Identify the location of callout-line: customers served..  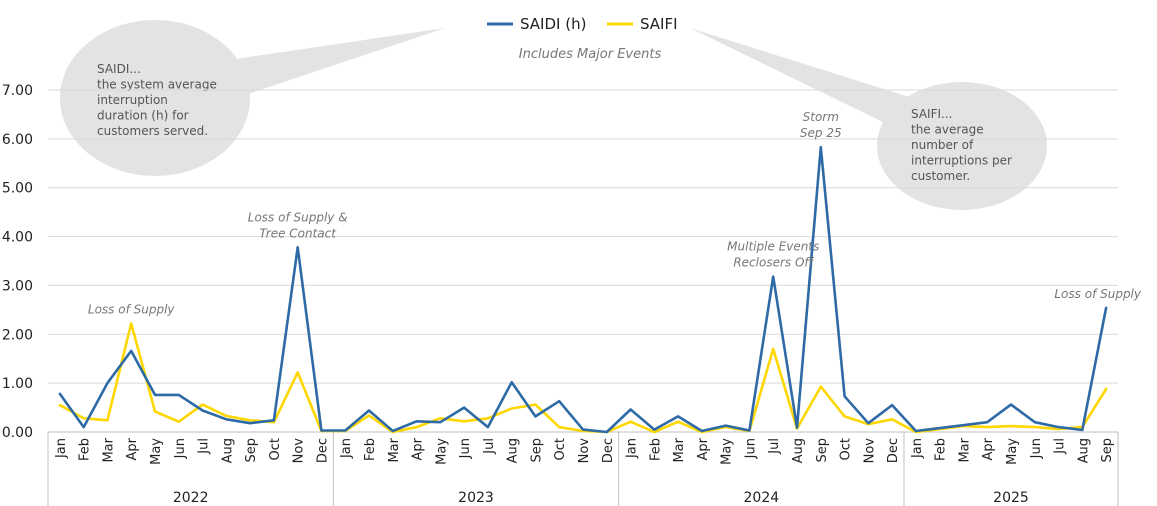
(152, 131).